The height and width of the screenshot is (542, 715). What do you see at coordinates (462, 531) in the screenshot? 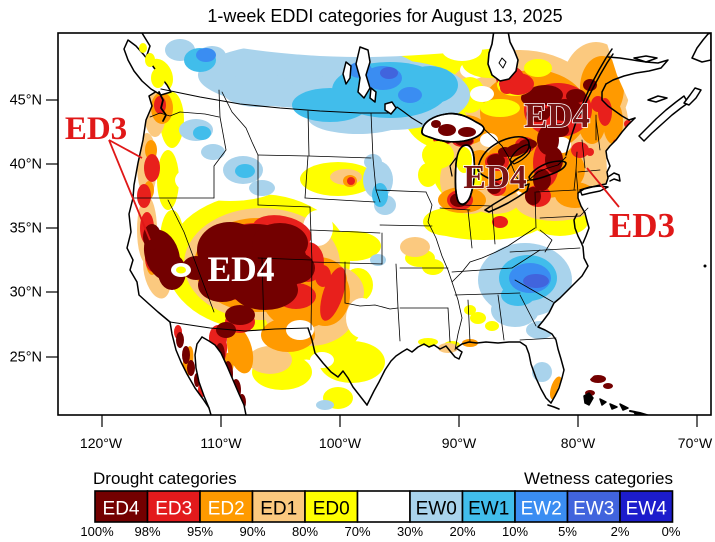
I see `svg-text: 20%` at bounding box center [462, 531].